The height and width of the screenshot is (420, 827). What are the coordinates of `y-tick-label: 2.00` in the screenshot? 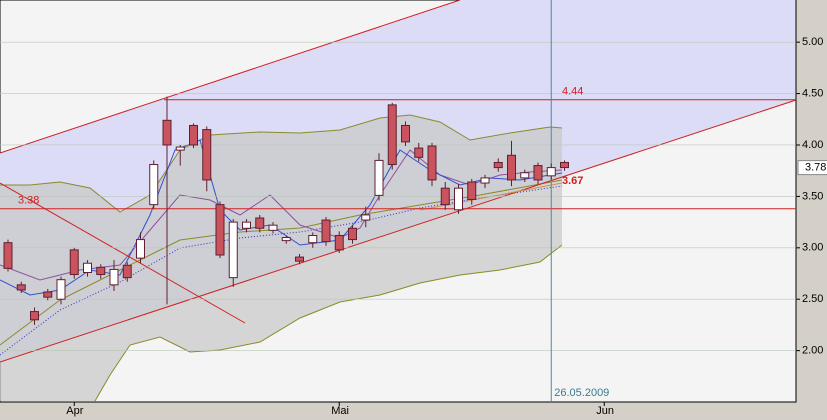 It's located at (812, 351).